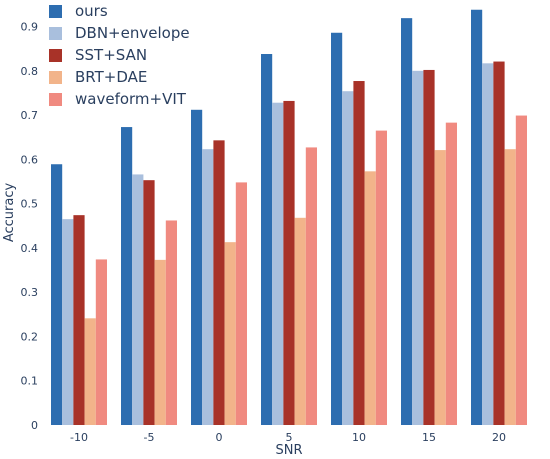 The image size is (550, 459). What do you see at coordinates (30, 71) in the screenshot?
I see `y-tick-label: 0.8` at bounding box center [30, 71].